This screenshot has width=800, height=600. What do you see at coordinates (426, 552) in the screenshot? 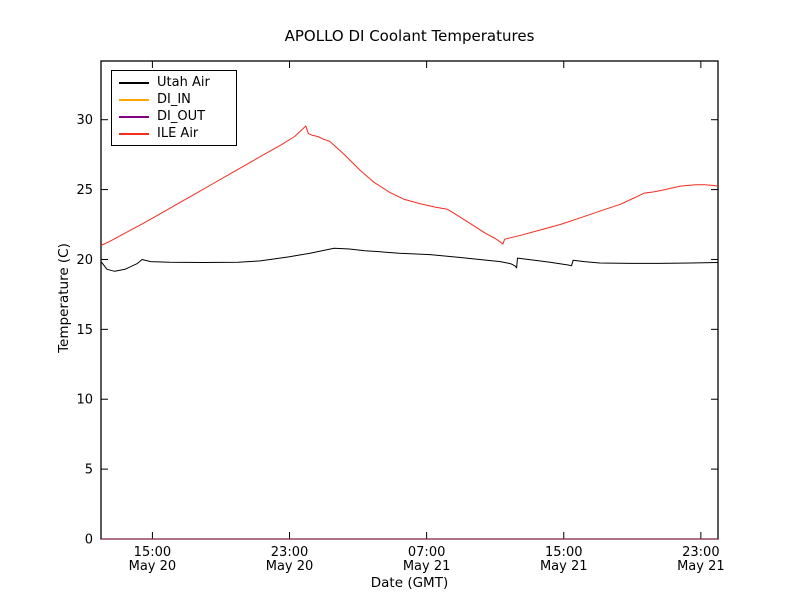
I see `x-tick-label-time: 07:00` at bounding box center [426, 552].